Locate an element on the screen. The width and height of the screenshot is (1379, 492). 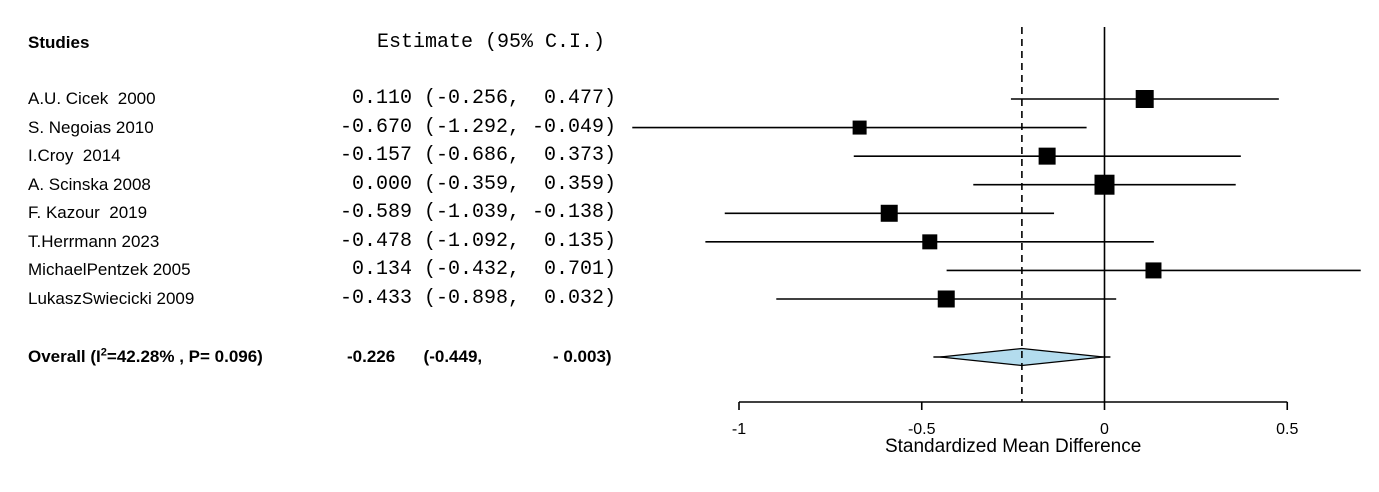
overall-estimate-value: -0.226 (-0.449, - 0.003) is located at coordinates (479, 356).